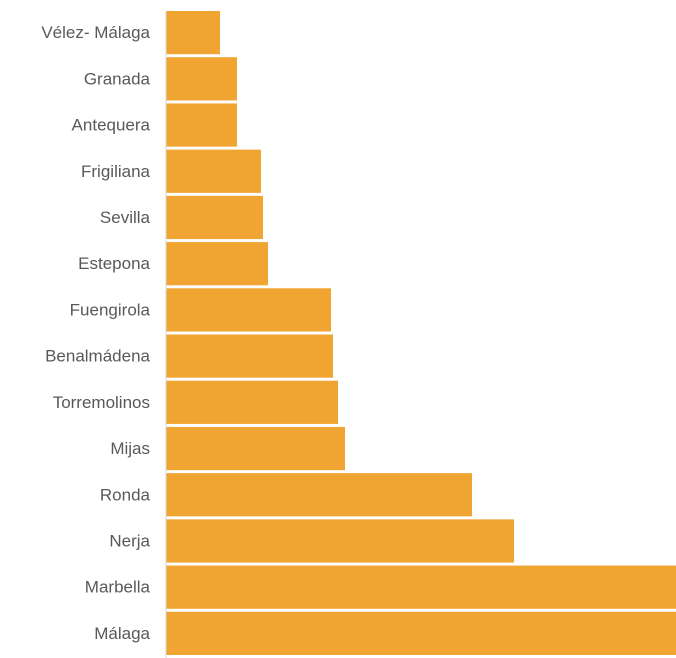 This screenshot has height=658, width=676. What do you see at coordinates (122, 633) in the screenshot?
I see `category-label: Málaga` at bounding box center [122, 633].